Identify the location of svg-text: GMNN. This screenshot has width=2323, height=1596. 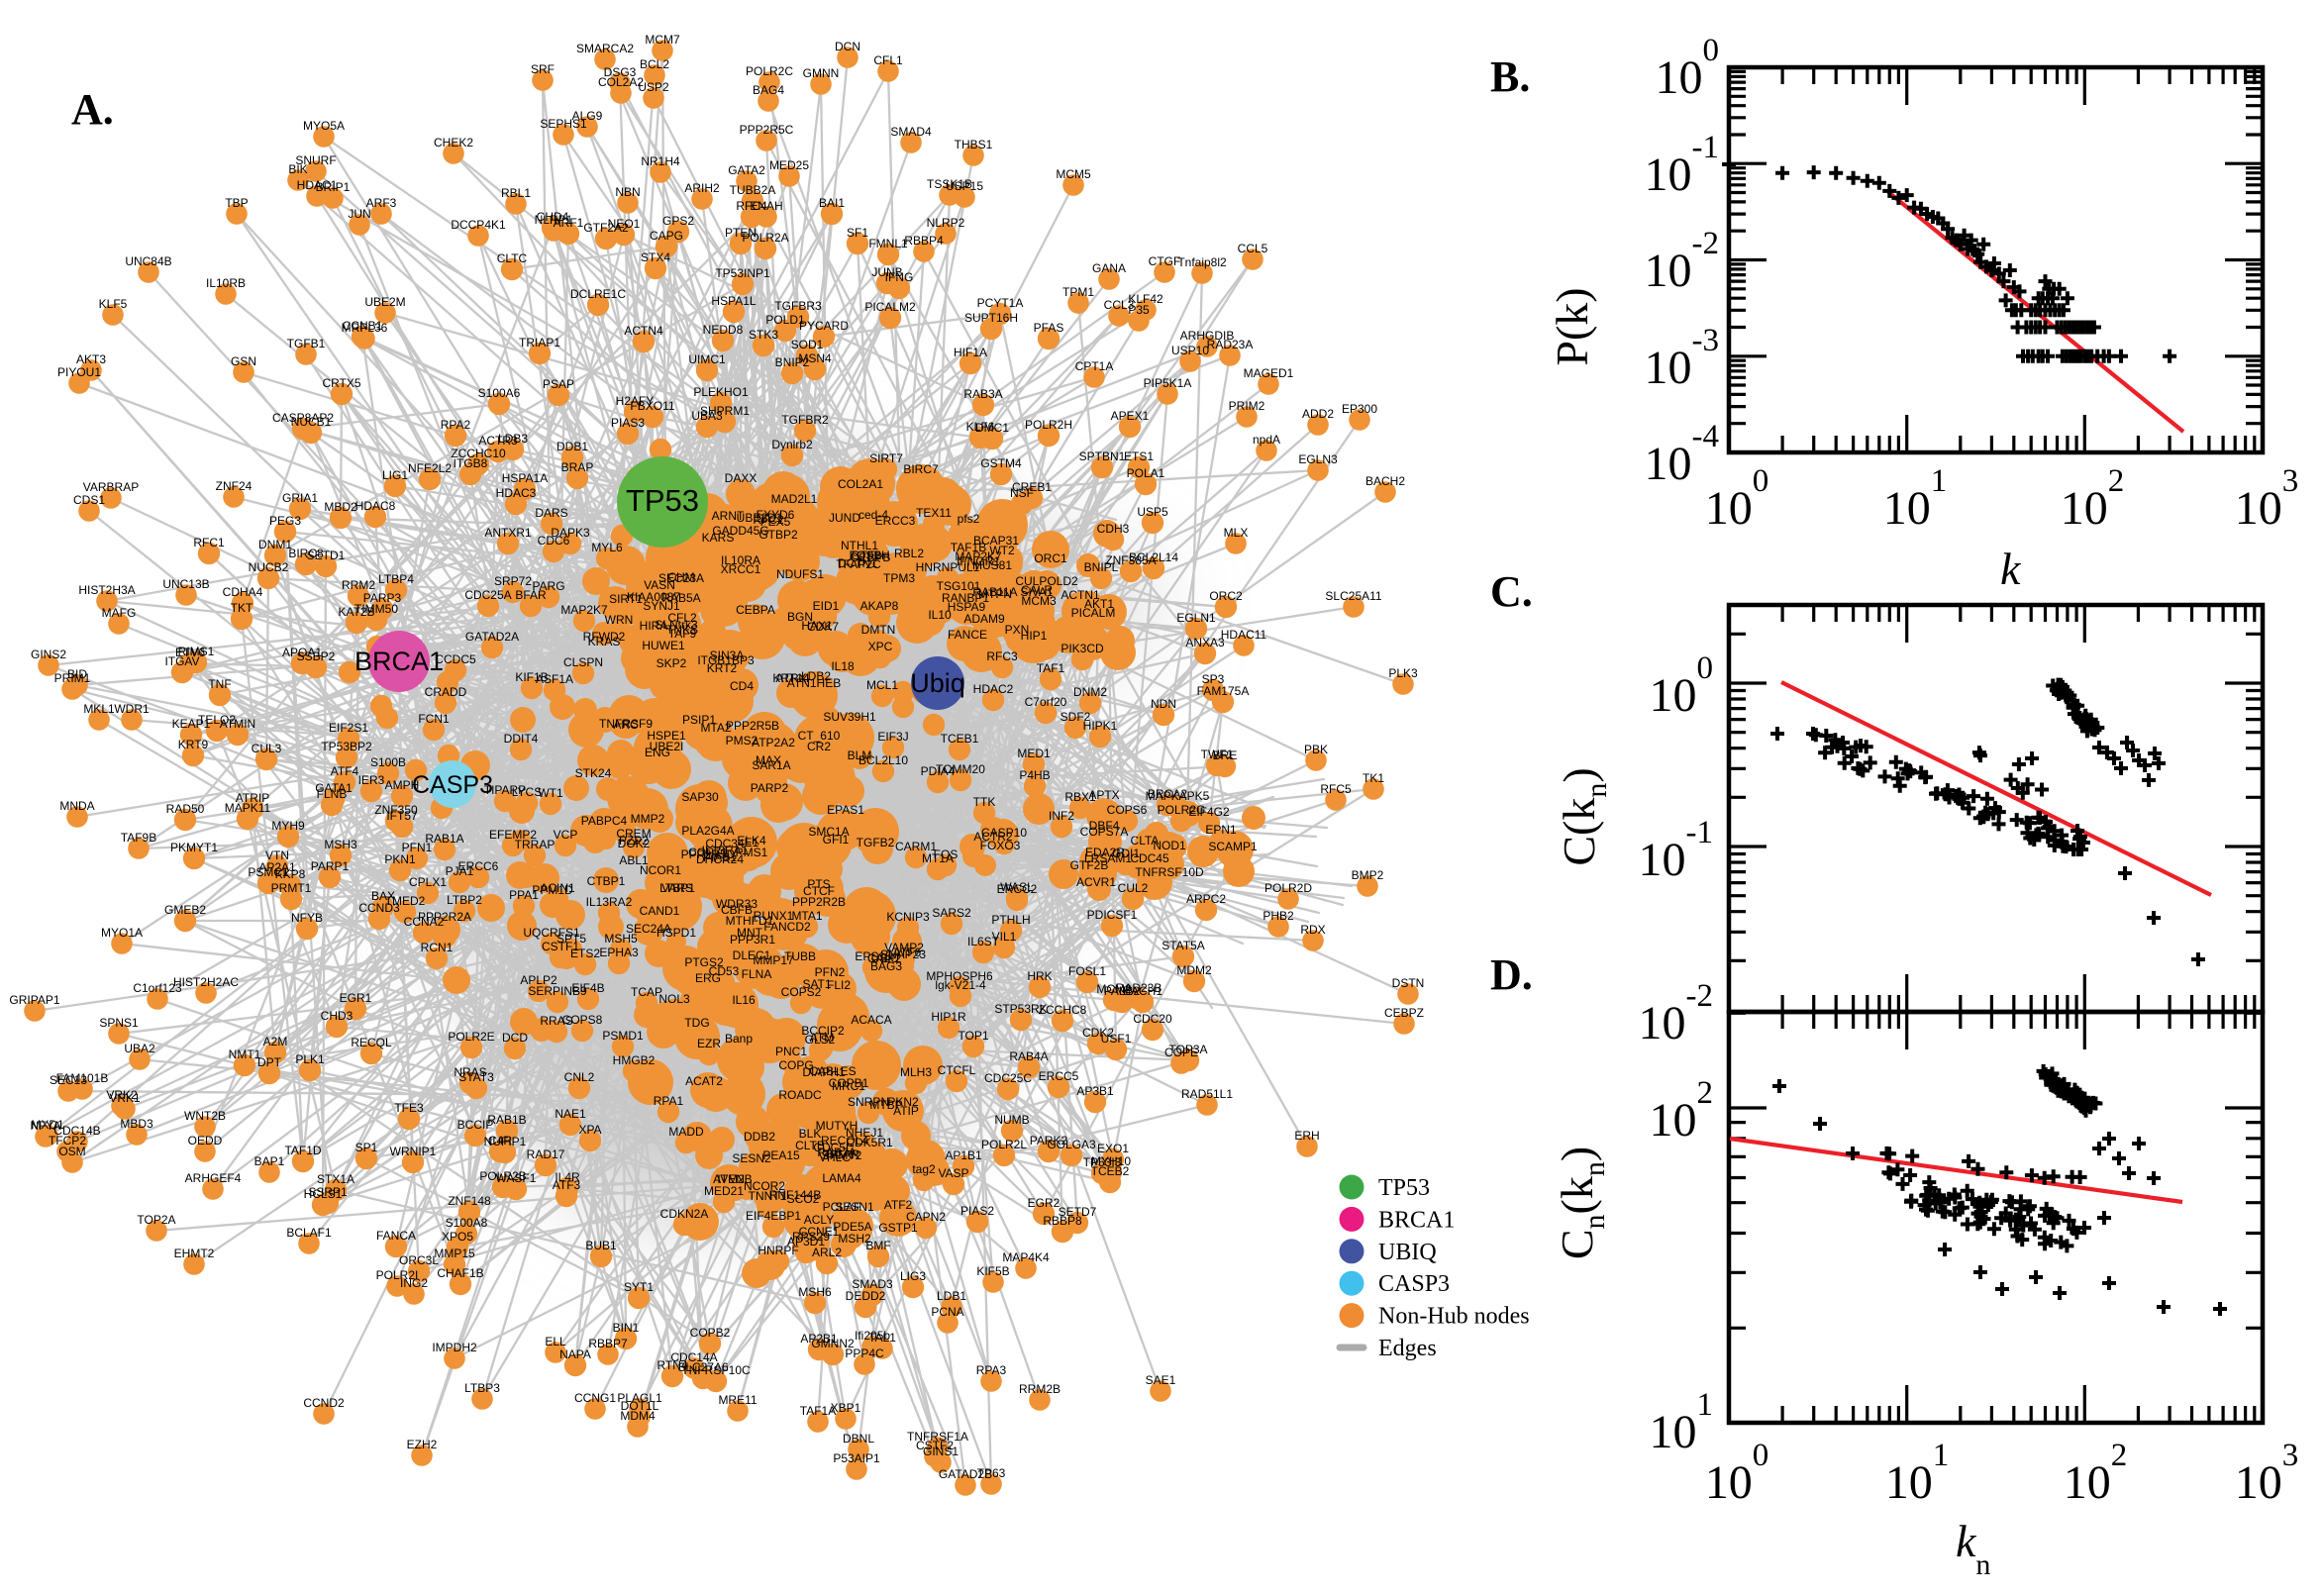
(822, 73).